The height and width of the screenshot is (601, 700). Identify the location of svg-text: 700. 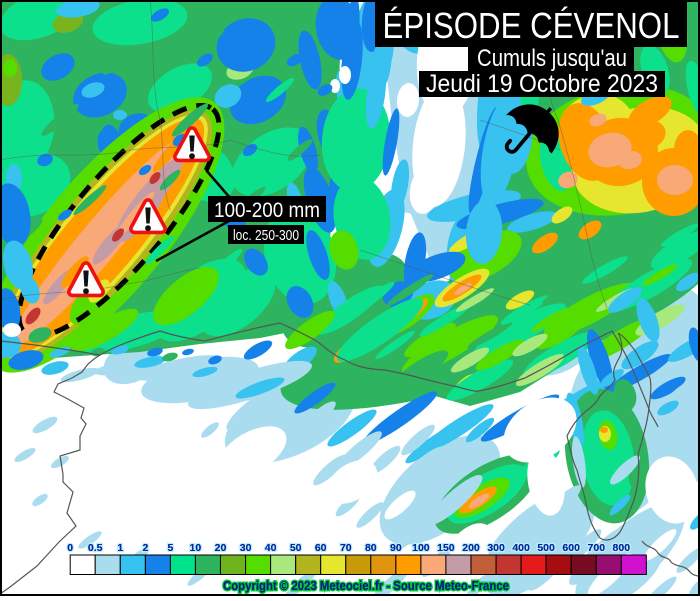
(597, 548).